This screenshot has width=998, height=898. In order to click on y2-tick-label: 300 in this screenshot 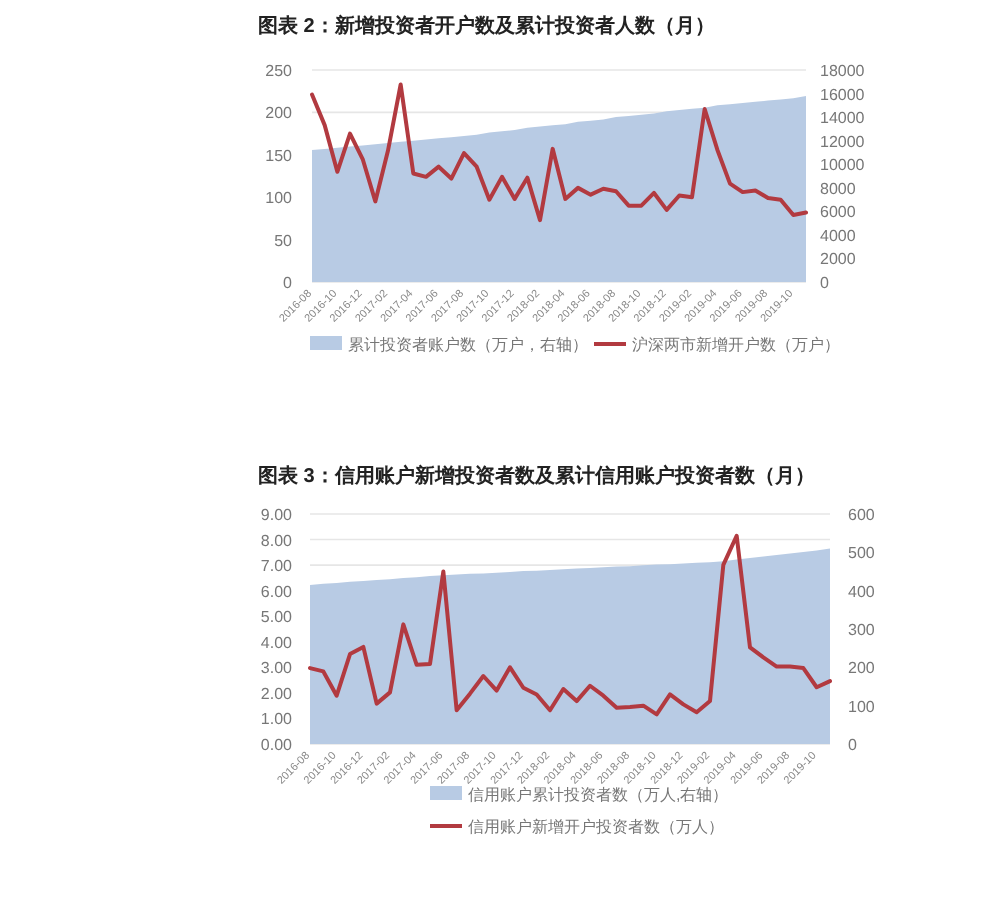, I will do `click(862, 630)`.